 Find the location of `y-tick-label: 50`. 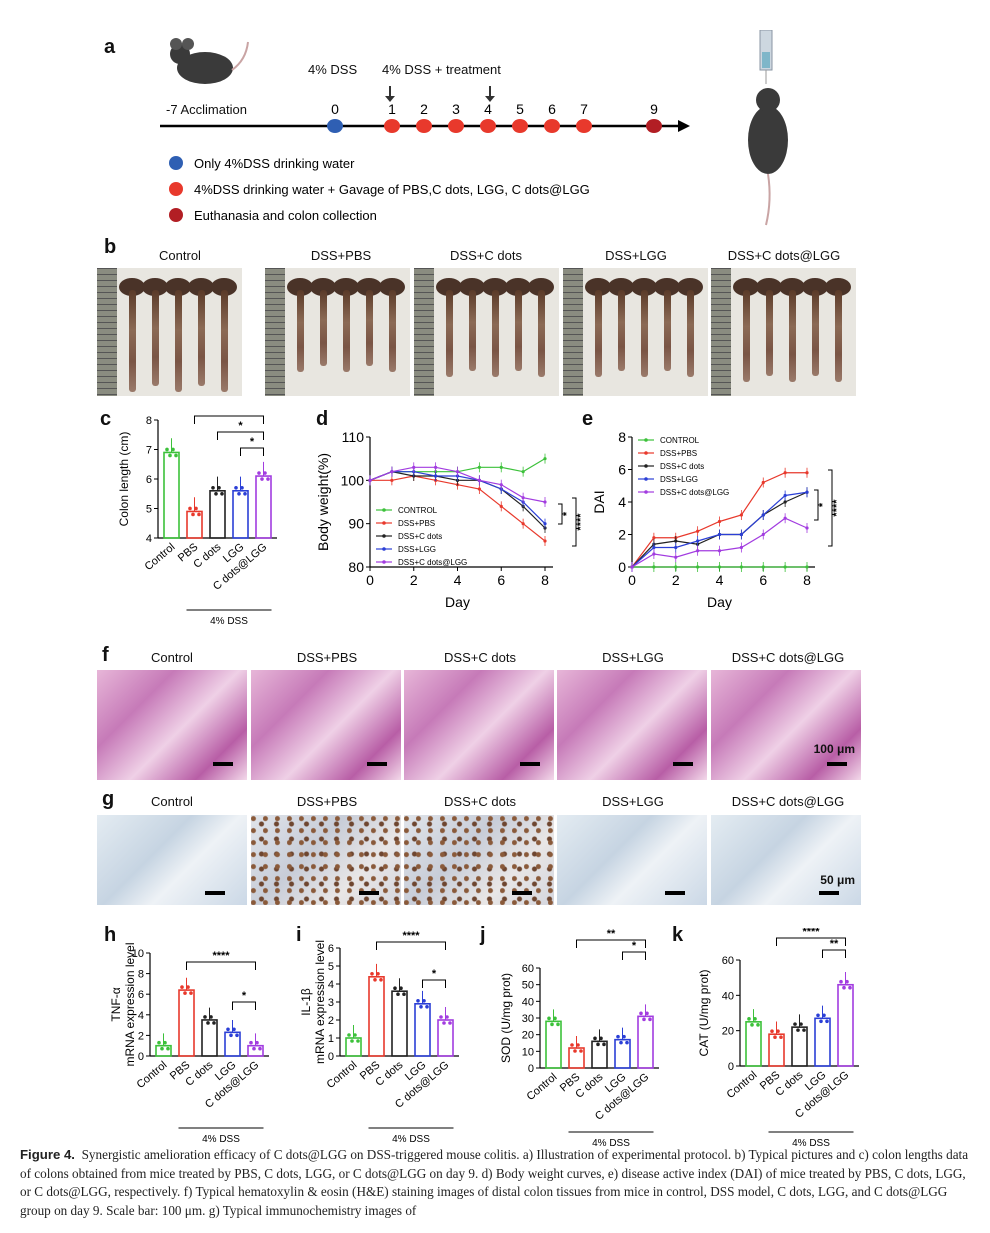

y-tick-label: 50 is located at coordinates (528, 986).